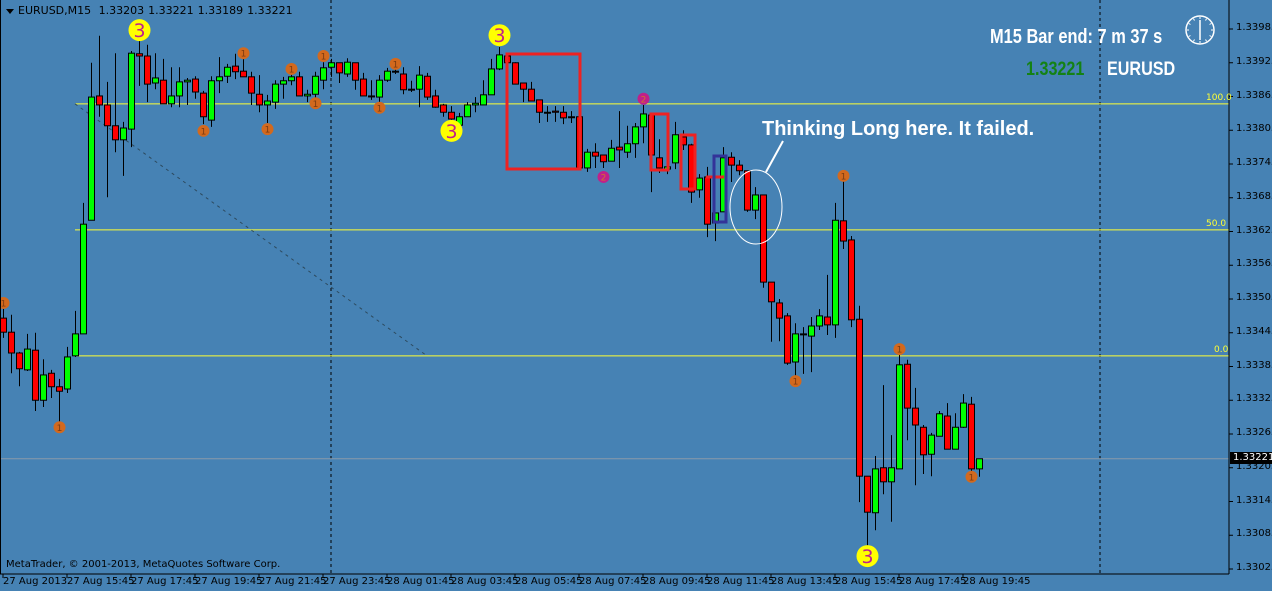 Image resolution: width=1272 pixels, height=591 pixels. What do you see at coordinates (10, 11) in the screenshot?
I see `dropdown-triangle-icon` at bounding box center [10, 11].